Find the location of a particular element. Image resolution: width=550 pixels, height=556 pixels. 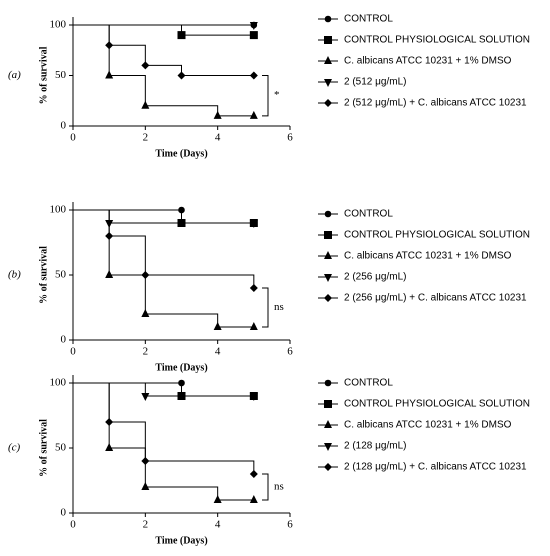

legend-label: 2 (512 μg/mL) + C. albicans ATCC 10231 is located at coordinates (435, 103).